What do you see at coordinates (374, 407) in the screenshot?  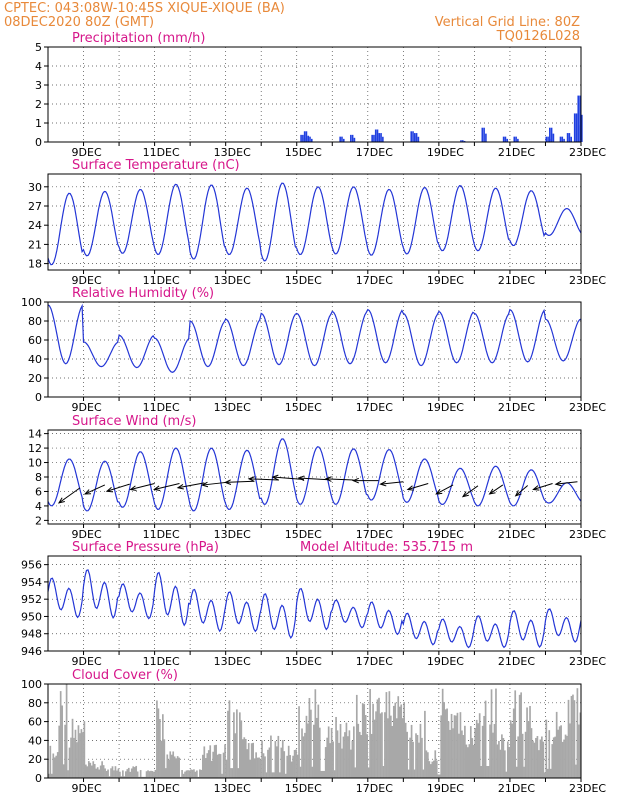 I see `x-tick-label: 17DEC` at bounding box center [374, 407].